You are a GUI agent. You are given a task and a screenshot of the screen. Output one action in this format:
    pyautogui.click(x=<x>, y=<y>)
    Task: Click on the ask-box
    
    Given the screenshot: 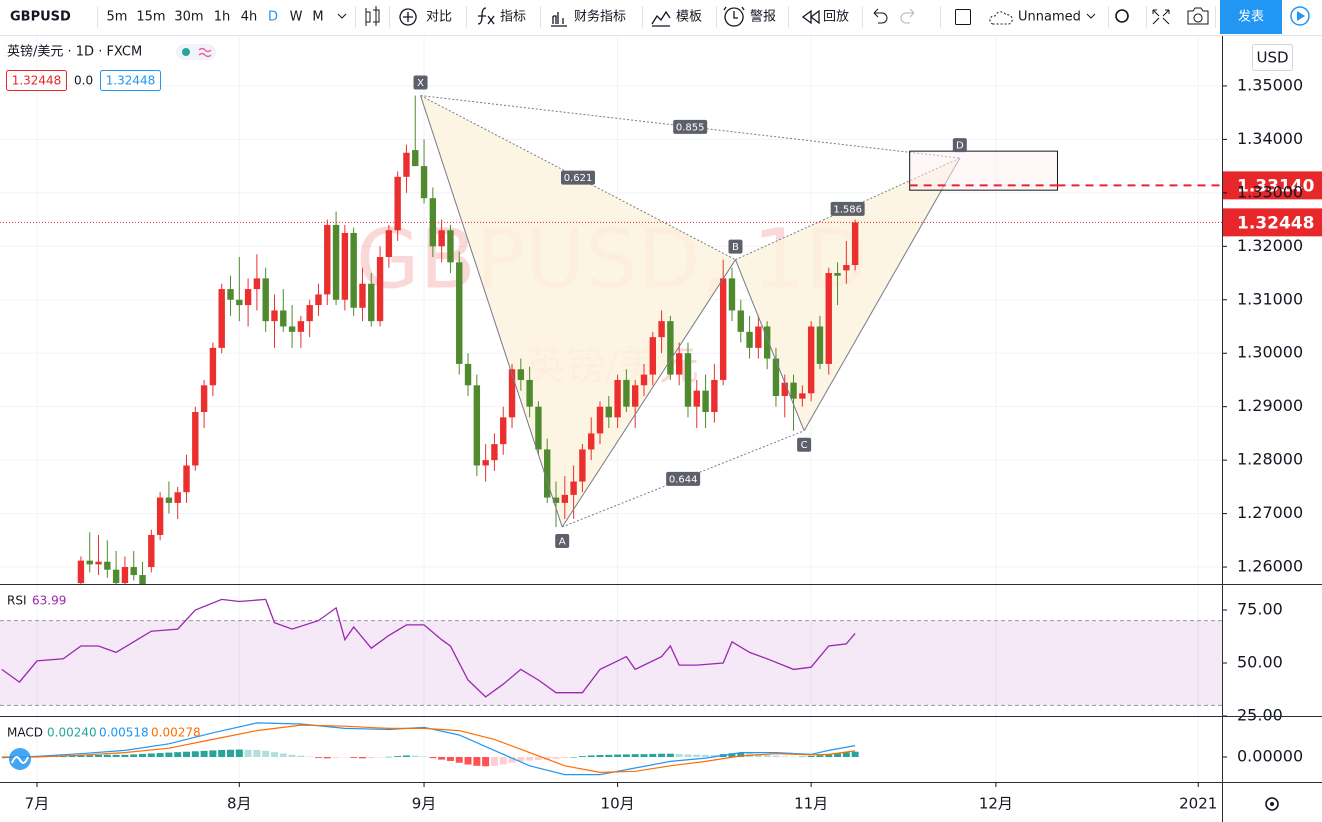 What is the action you would take?
    pyautogui.click(x=130, y=80)
    